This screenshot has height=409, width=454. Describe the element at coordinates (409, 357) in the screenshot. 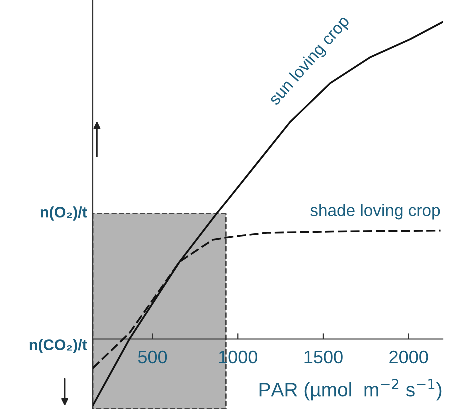

I see `x-tick-label: 2000` at that location.